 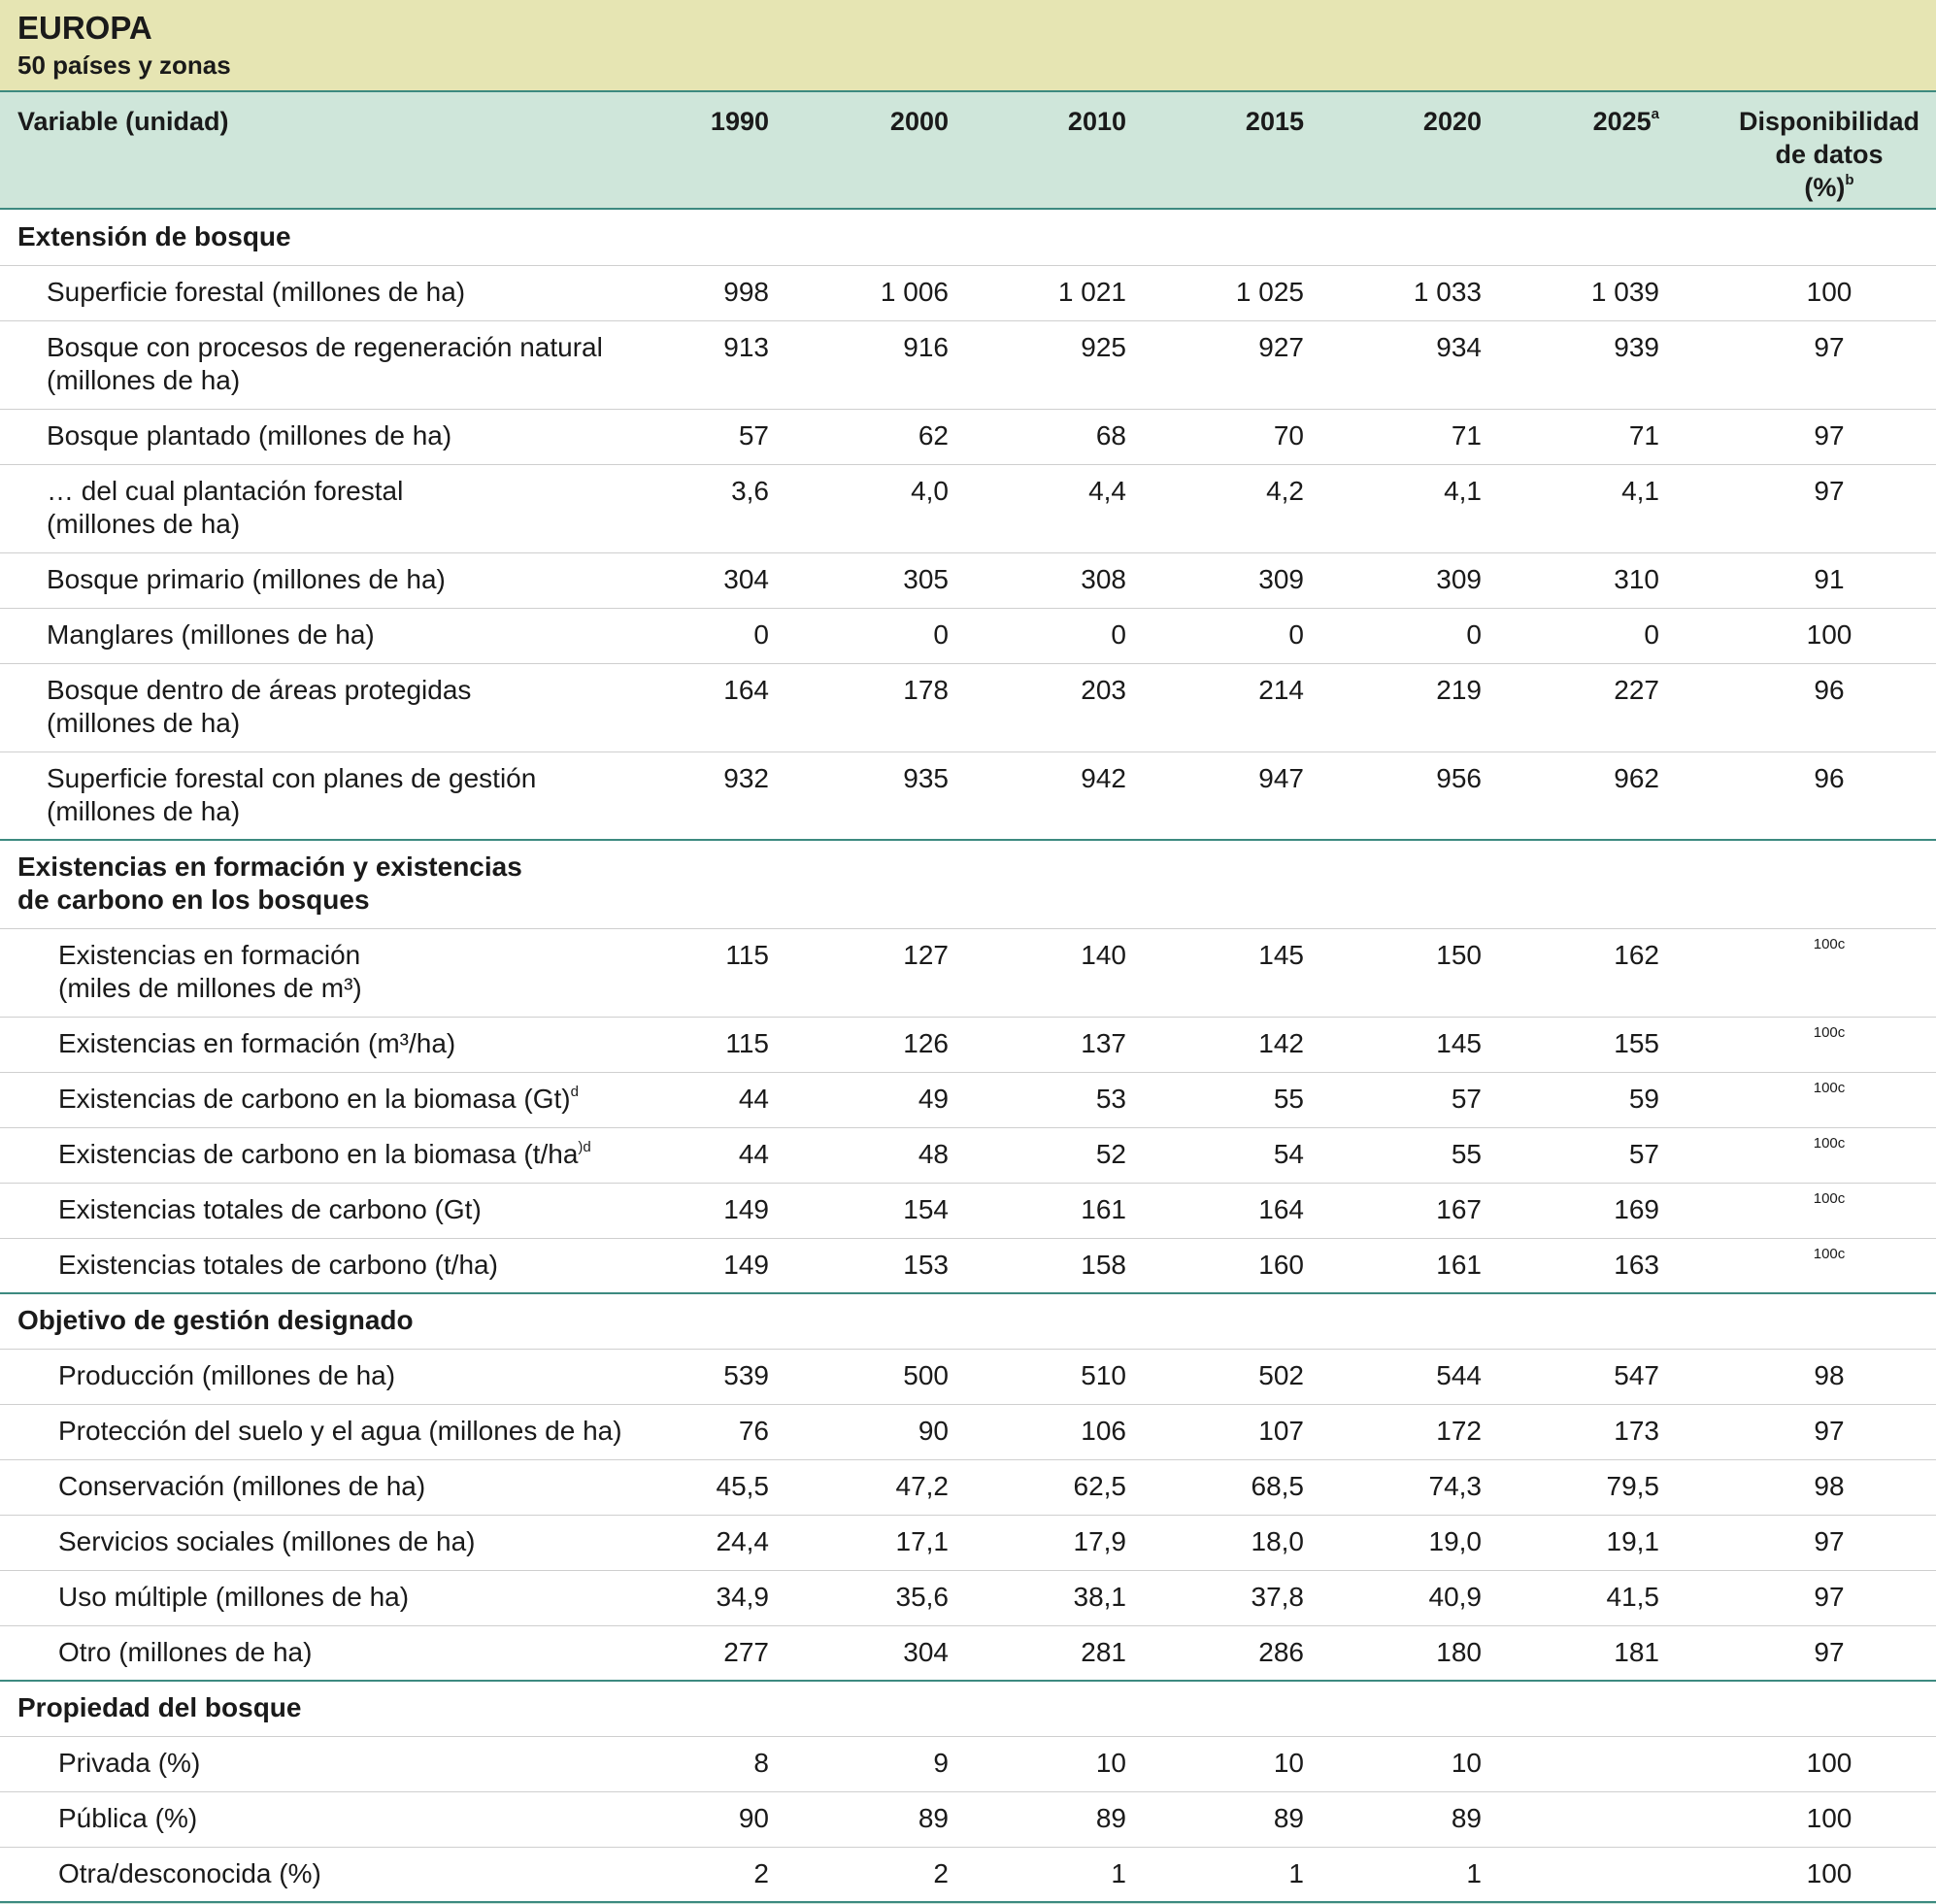 I want to click on value-cell: 286, so click(x=1281, y=1652).